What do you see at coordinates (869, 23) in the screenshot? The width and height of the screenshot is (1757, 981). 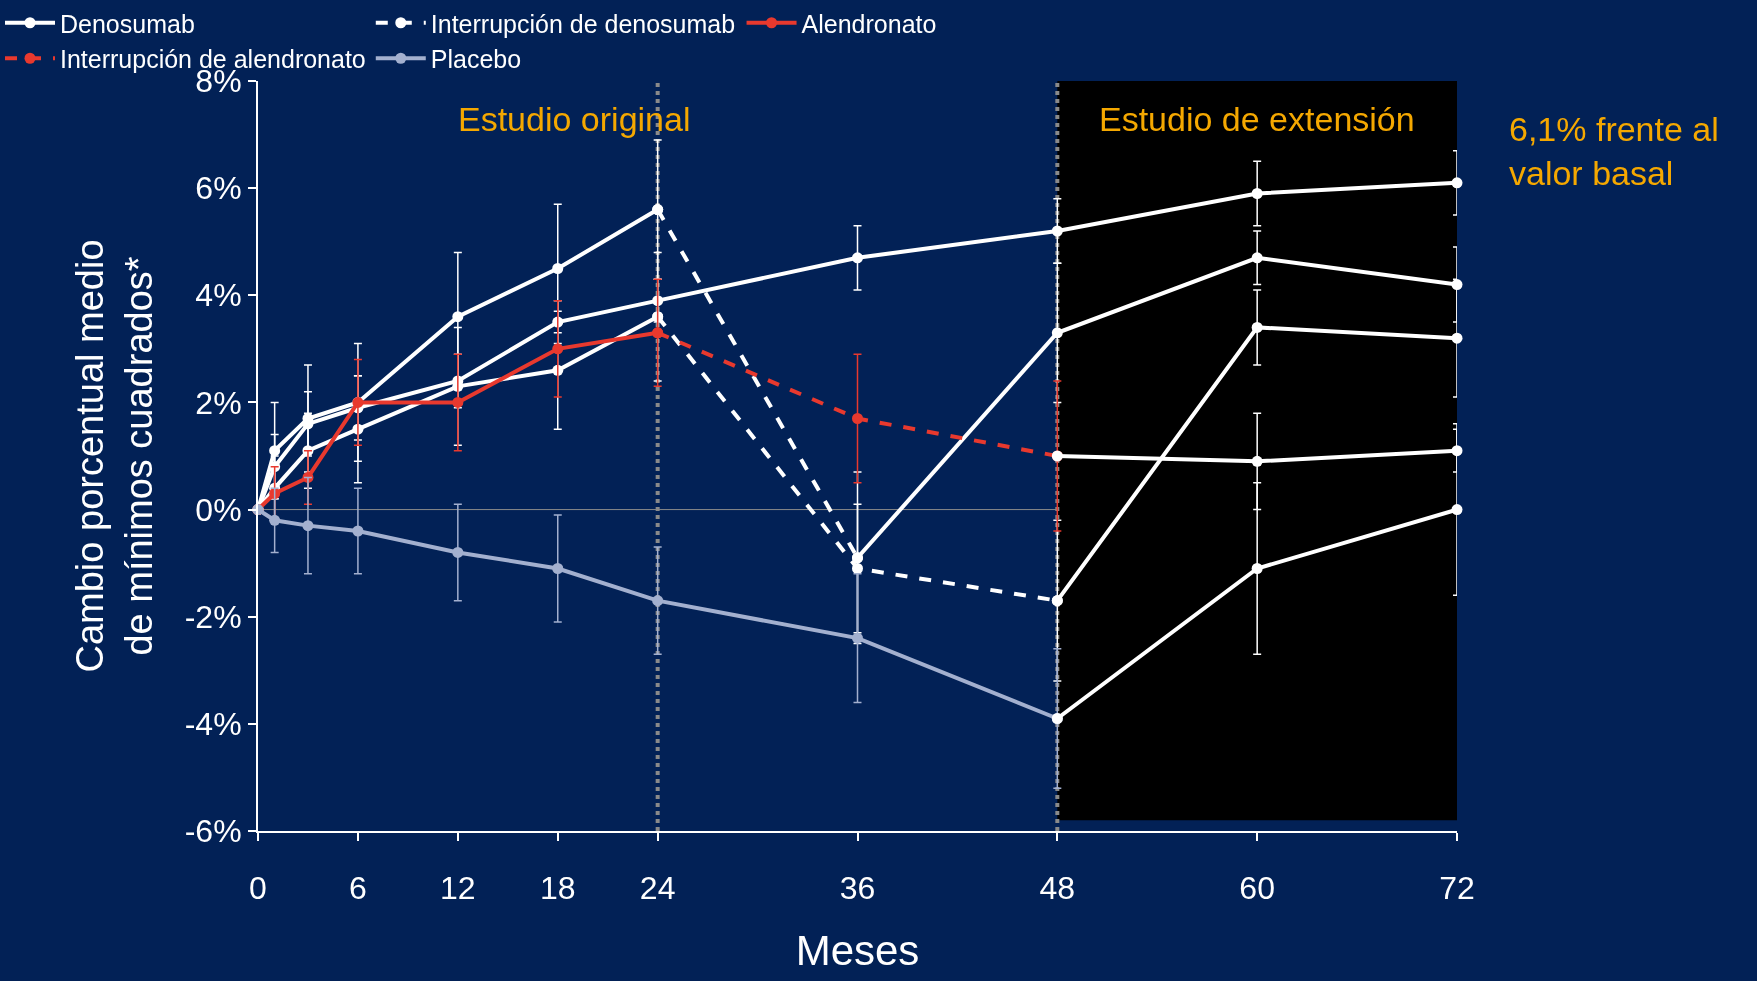 I see `legend-label: Alendronato` at bounding box center [869, 23].